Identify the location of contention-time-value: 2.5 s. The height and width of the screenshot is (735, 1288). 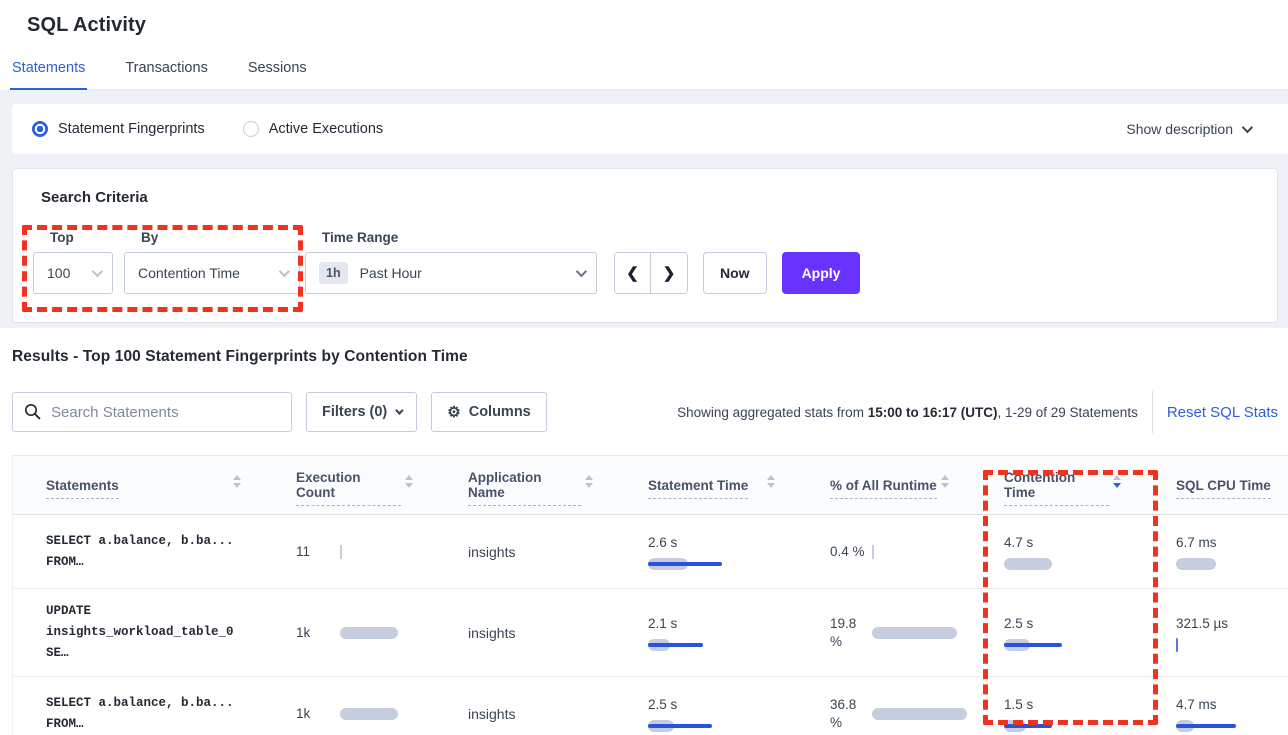
(1019, 623).